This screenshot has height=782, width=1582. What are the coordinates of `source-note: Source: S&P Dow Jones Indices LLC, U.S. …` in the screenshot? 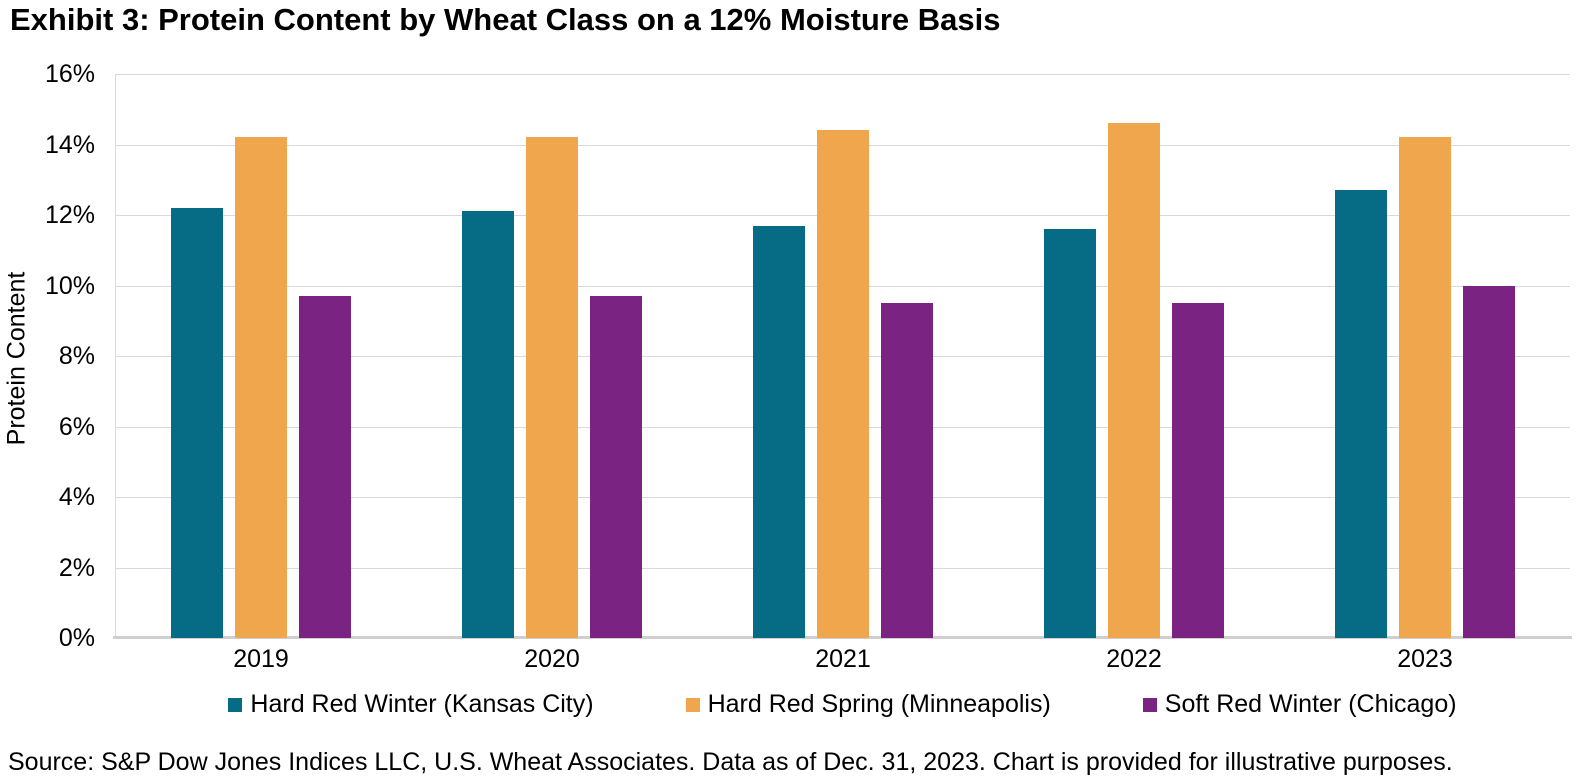 It's located at (730, 762).